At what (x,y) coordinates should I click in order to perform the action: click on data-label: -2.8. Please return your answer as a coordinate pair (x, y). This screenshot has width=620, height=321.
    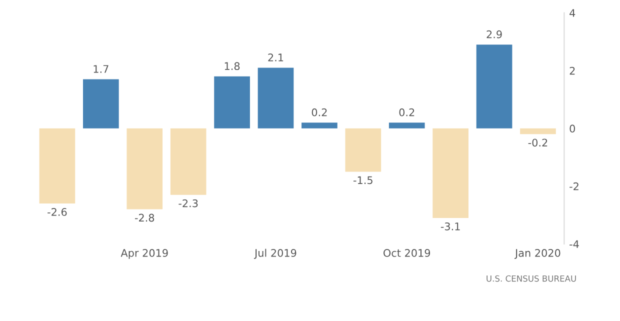
    Looking at the image, I should click on (144, 218).